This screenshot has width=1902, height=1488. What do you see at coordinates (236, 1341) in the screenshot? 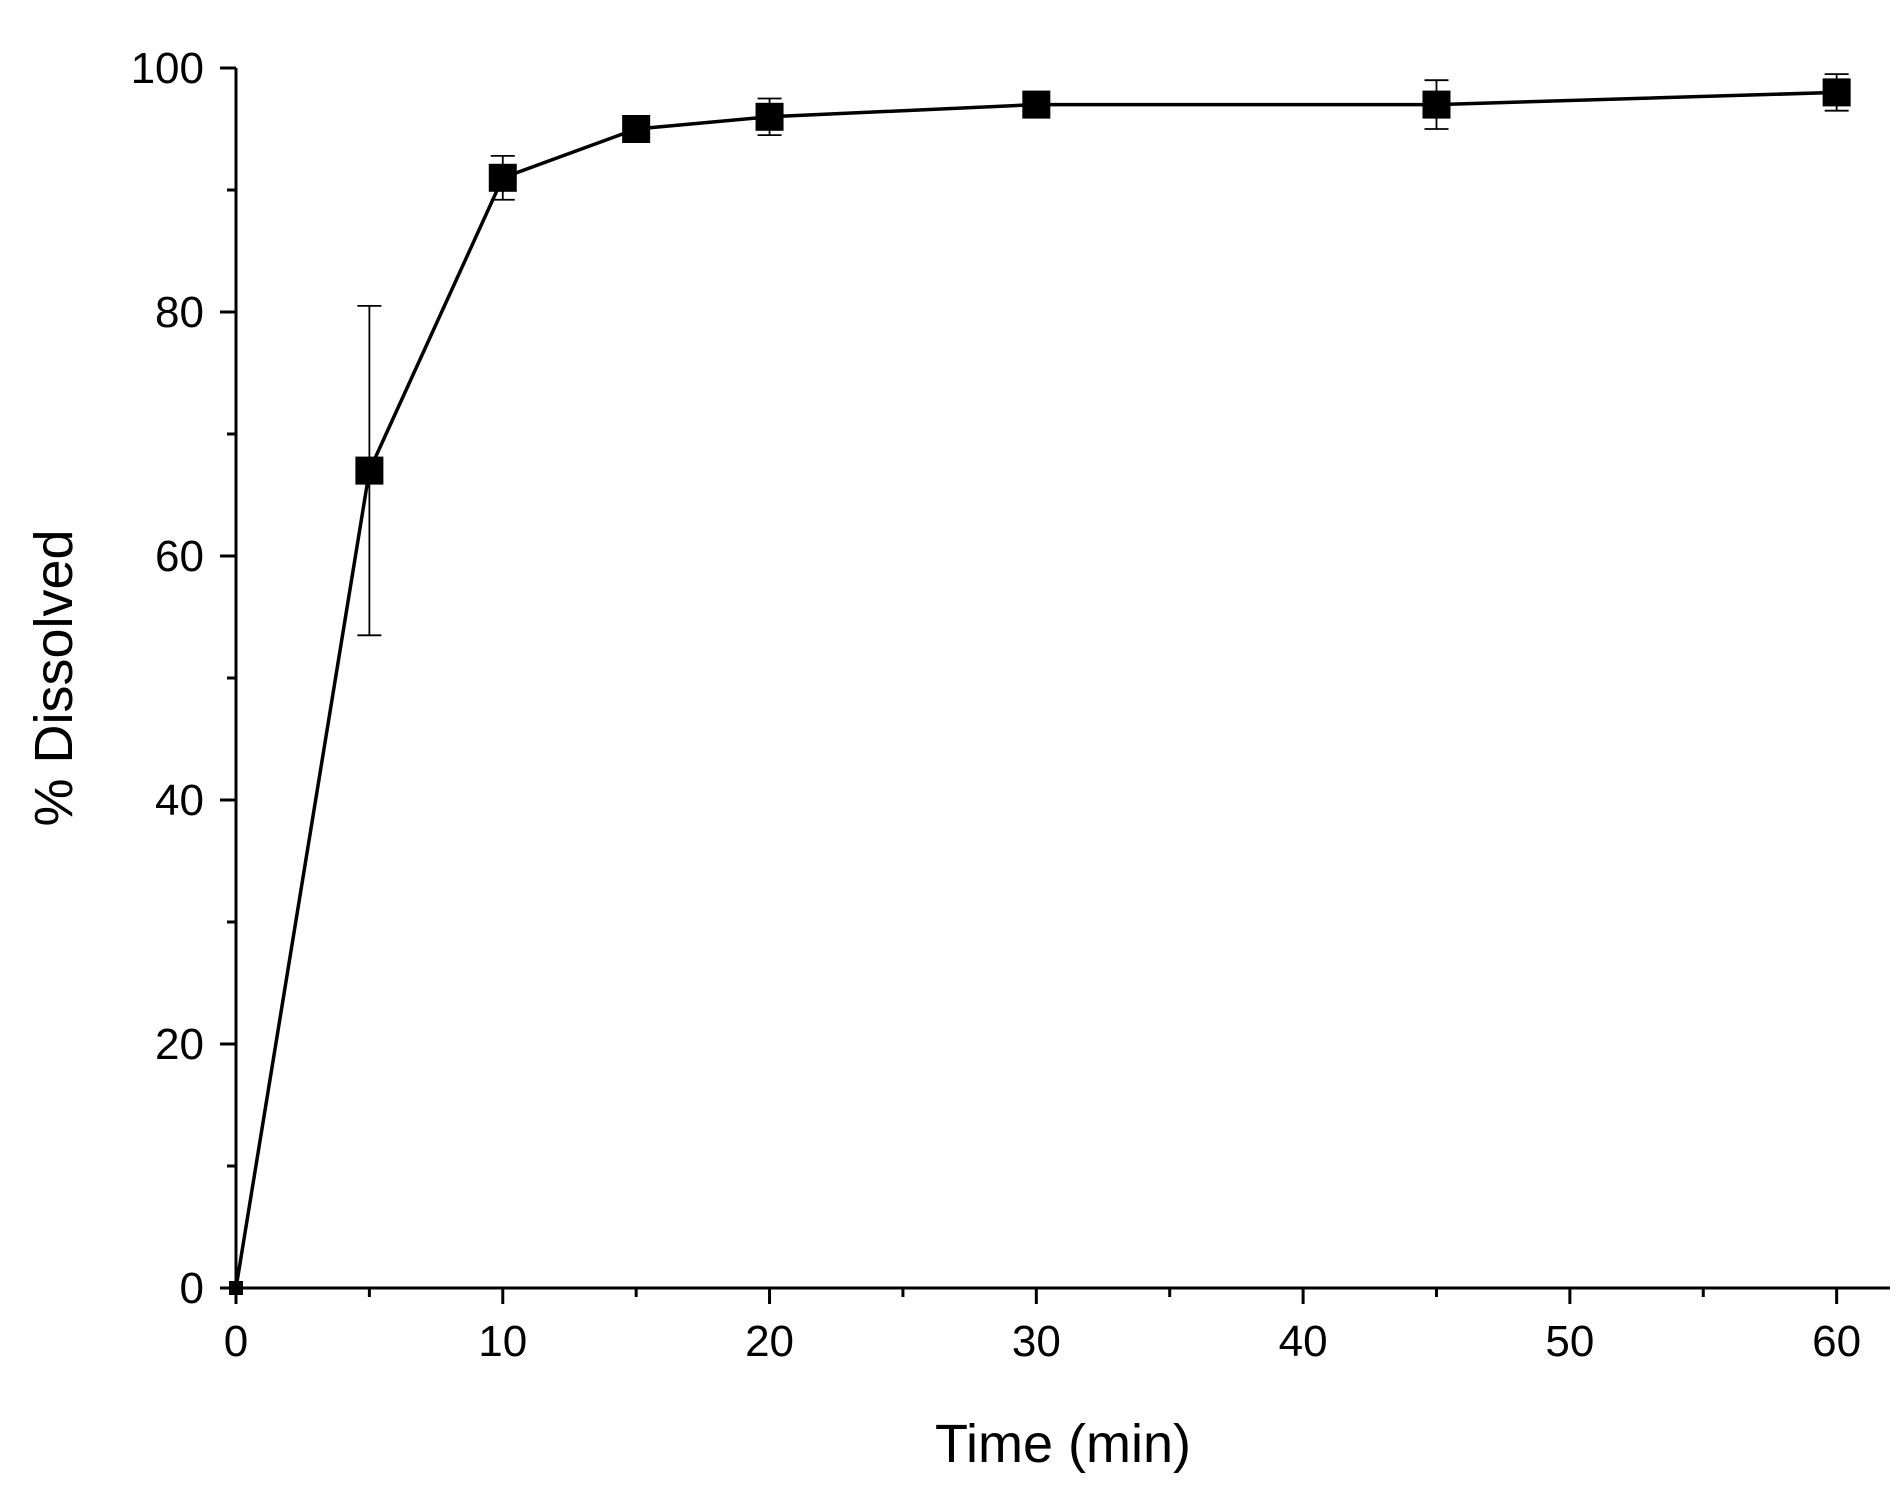
I see `x-tick-label: 0` at bounding box center [236, 1341].